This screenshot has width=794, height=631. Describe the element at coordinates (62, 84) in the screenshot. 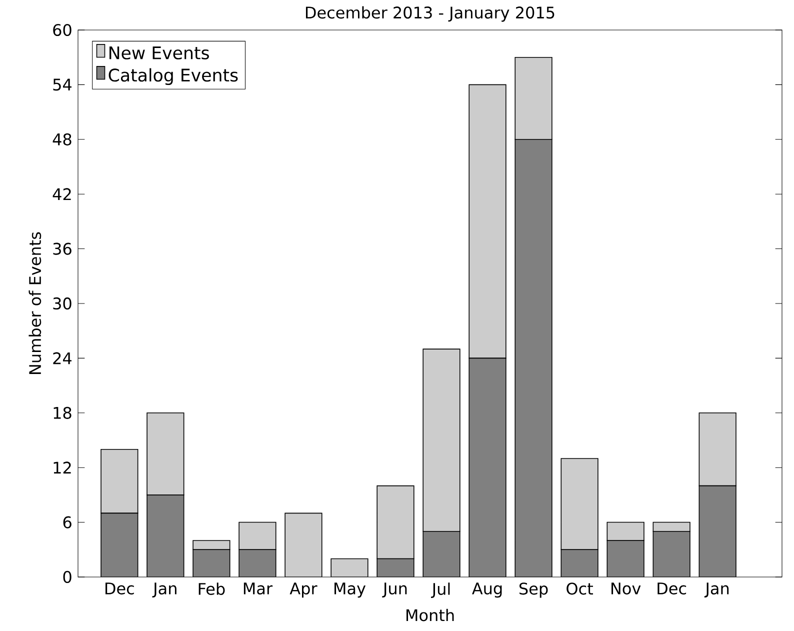

I see `y-tick-label: 54` at that location.